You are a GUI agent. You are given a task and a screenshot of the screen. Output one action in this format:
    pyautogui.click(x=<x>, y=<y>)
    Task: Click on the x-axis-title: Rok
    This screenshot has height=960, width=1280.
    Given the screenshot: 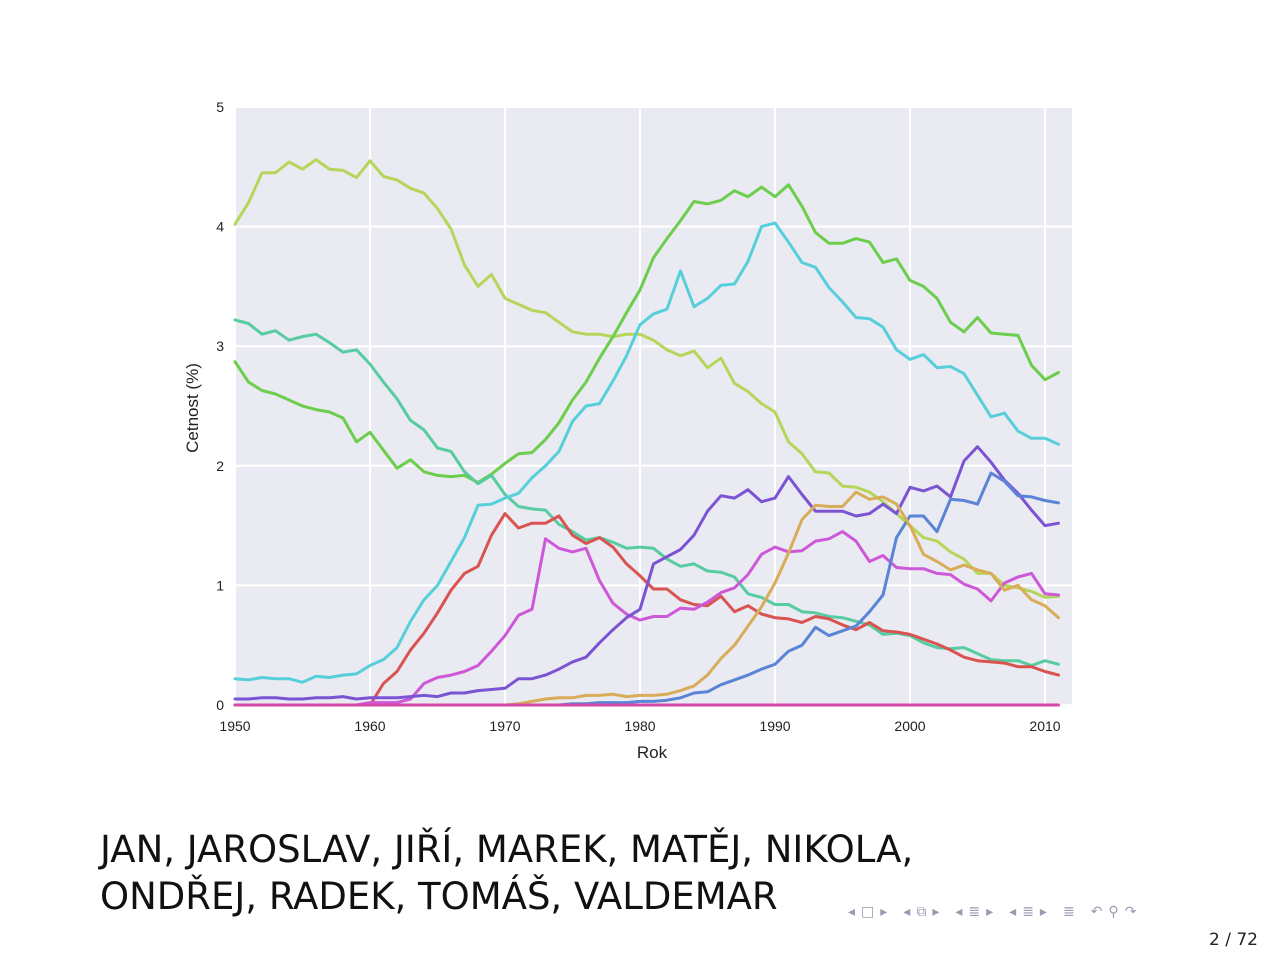 What is the action you would take?
    pyautogui.click(x=652, y=752)
    